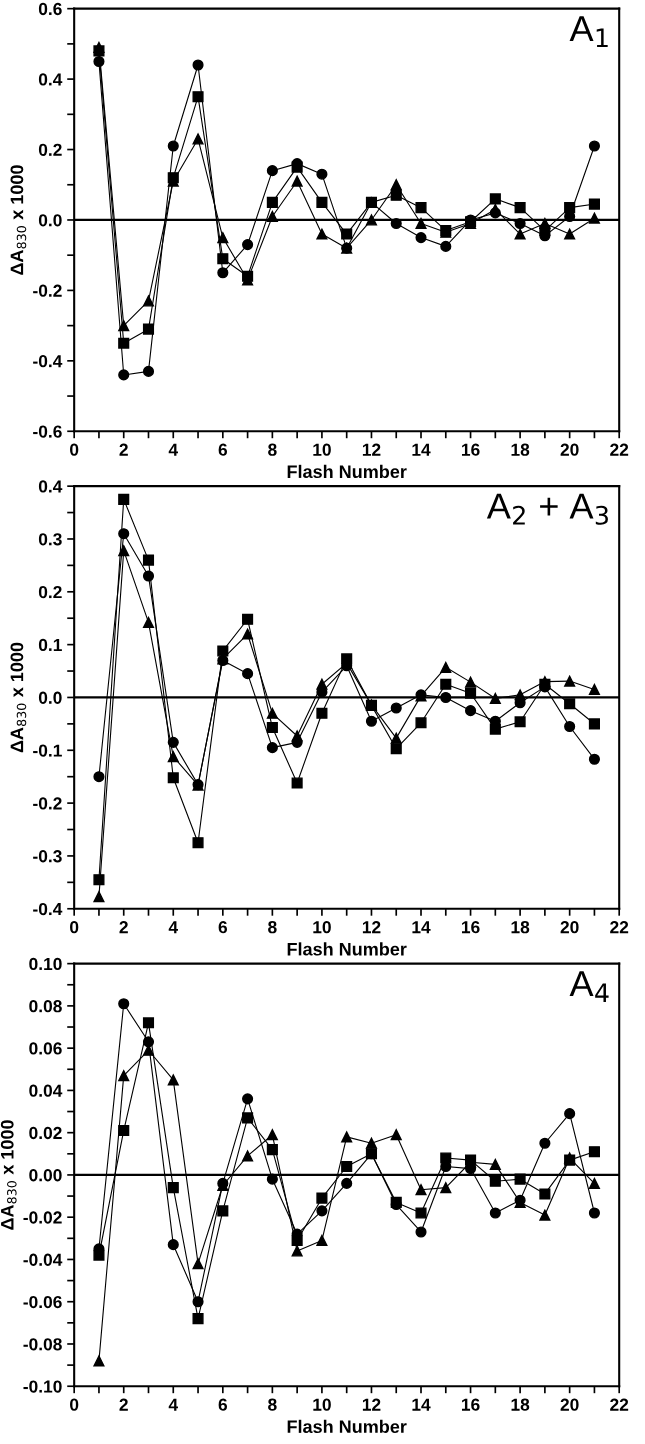  Describe the element at coordinates (50, 645) in the screenshot. I see `y-tick-label: 0.1` at that location.